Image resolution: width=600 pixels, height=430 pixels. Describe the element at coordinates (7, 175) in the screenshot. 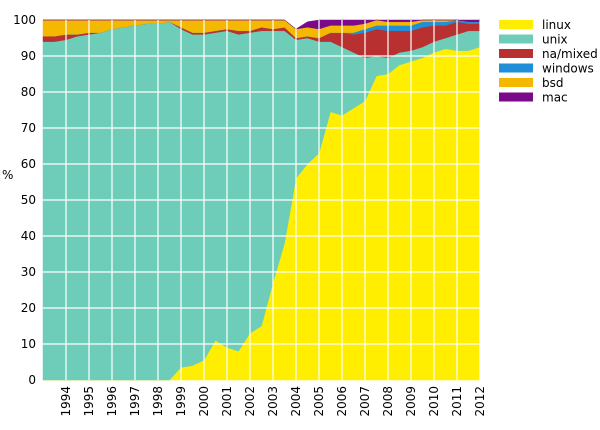

I see `y-axis-label: %` at that location.